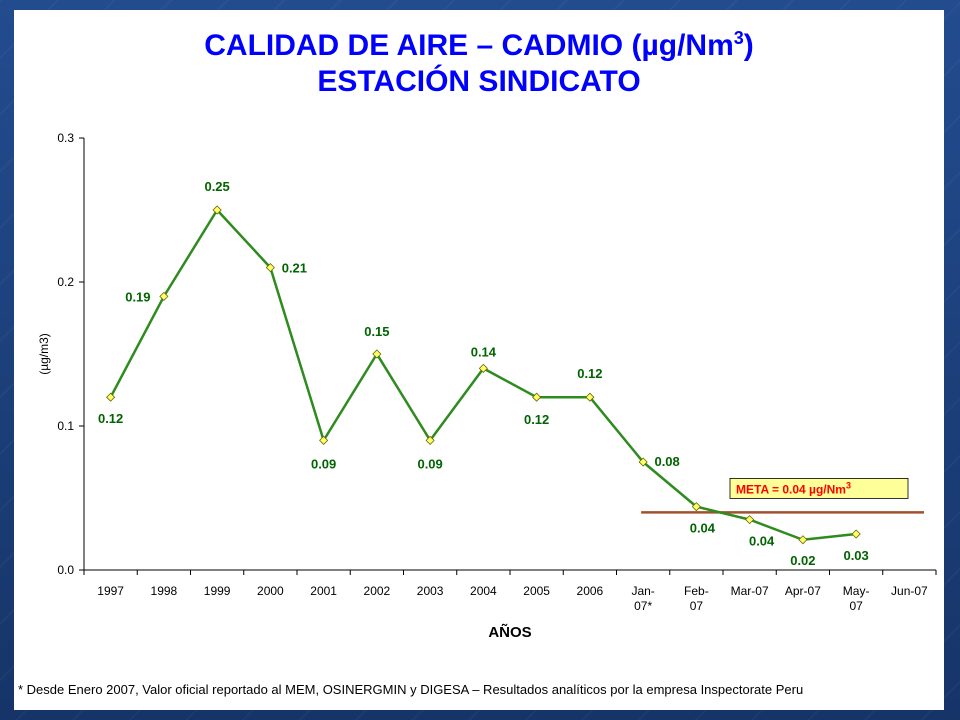  What do you see at coordinates (791, 489) in the screenshot?
I see `meta-label-text: META = 0.04 µg/Nm` at bounding box center [791, 489].